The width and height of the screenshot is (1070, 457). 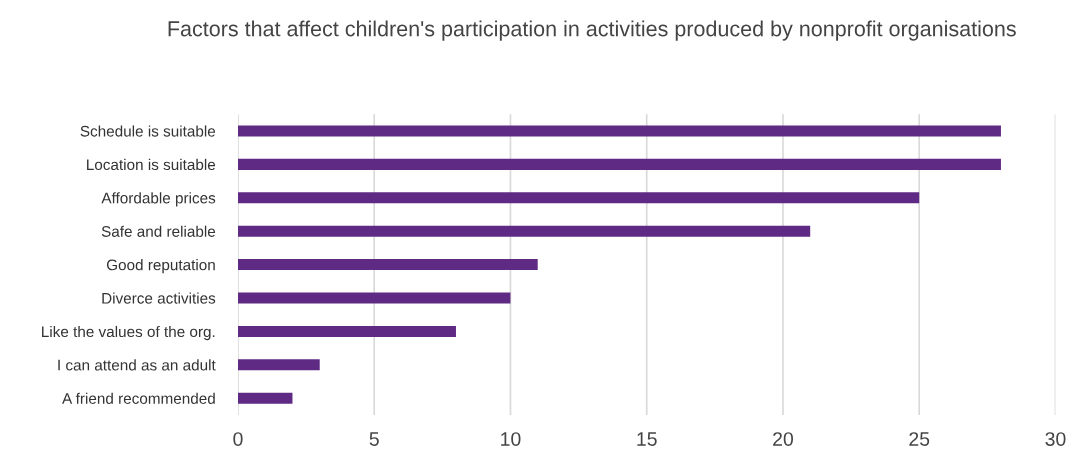 What do you see at coordinates (148, 131) in the screenshot?
I see `y-tick-label: Schedule is suitable` at bounding box center [148, 131].